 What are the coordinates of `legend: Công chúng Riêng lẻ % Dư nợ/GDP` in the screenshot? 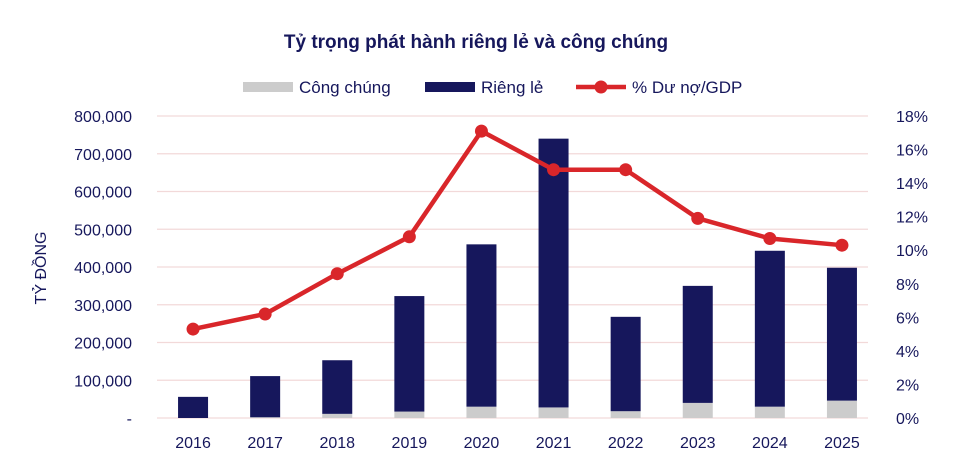 It's located at (492, 87).